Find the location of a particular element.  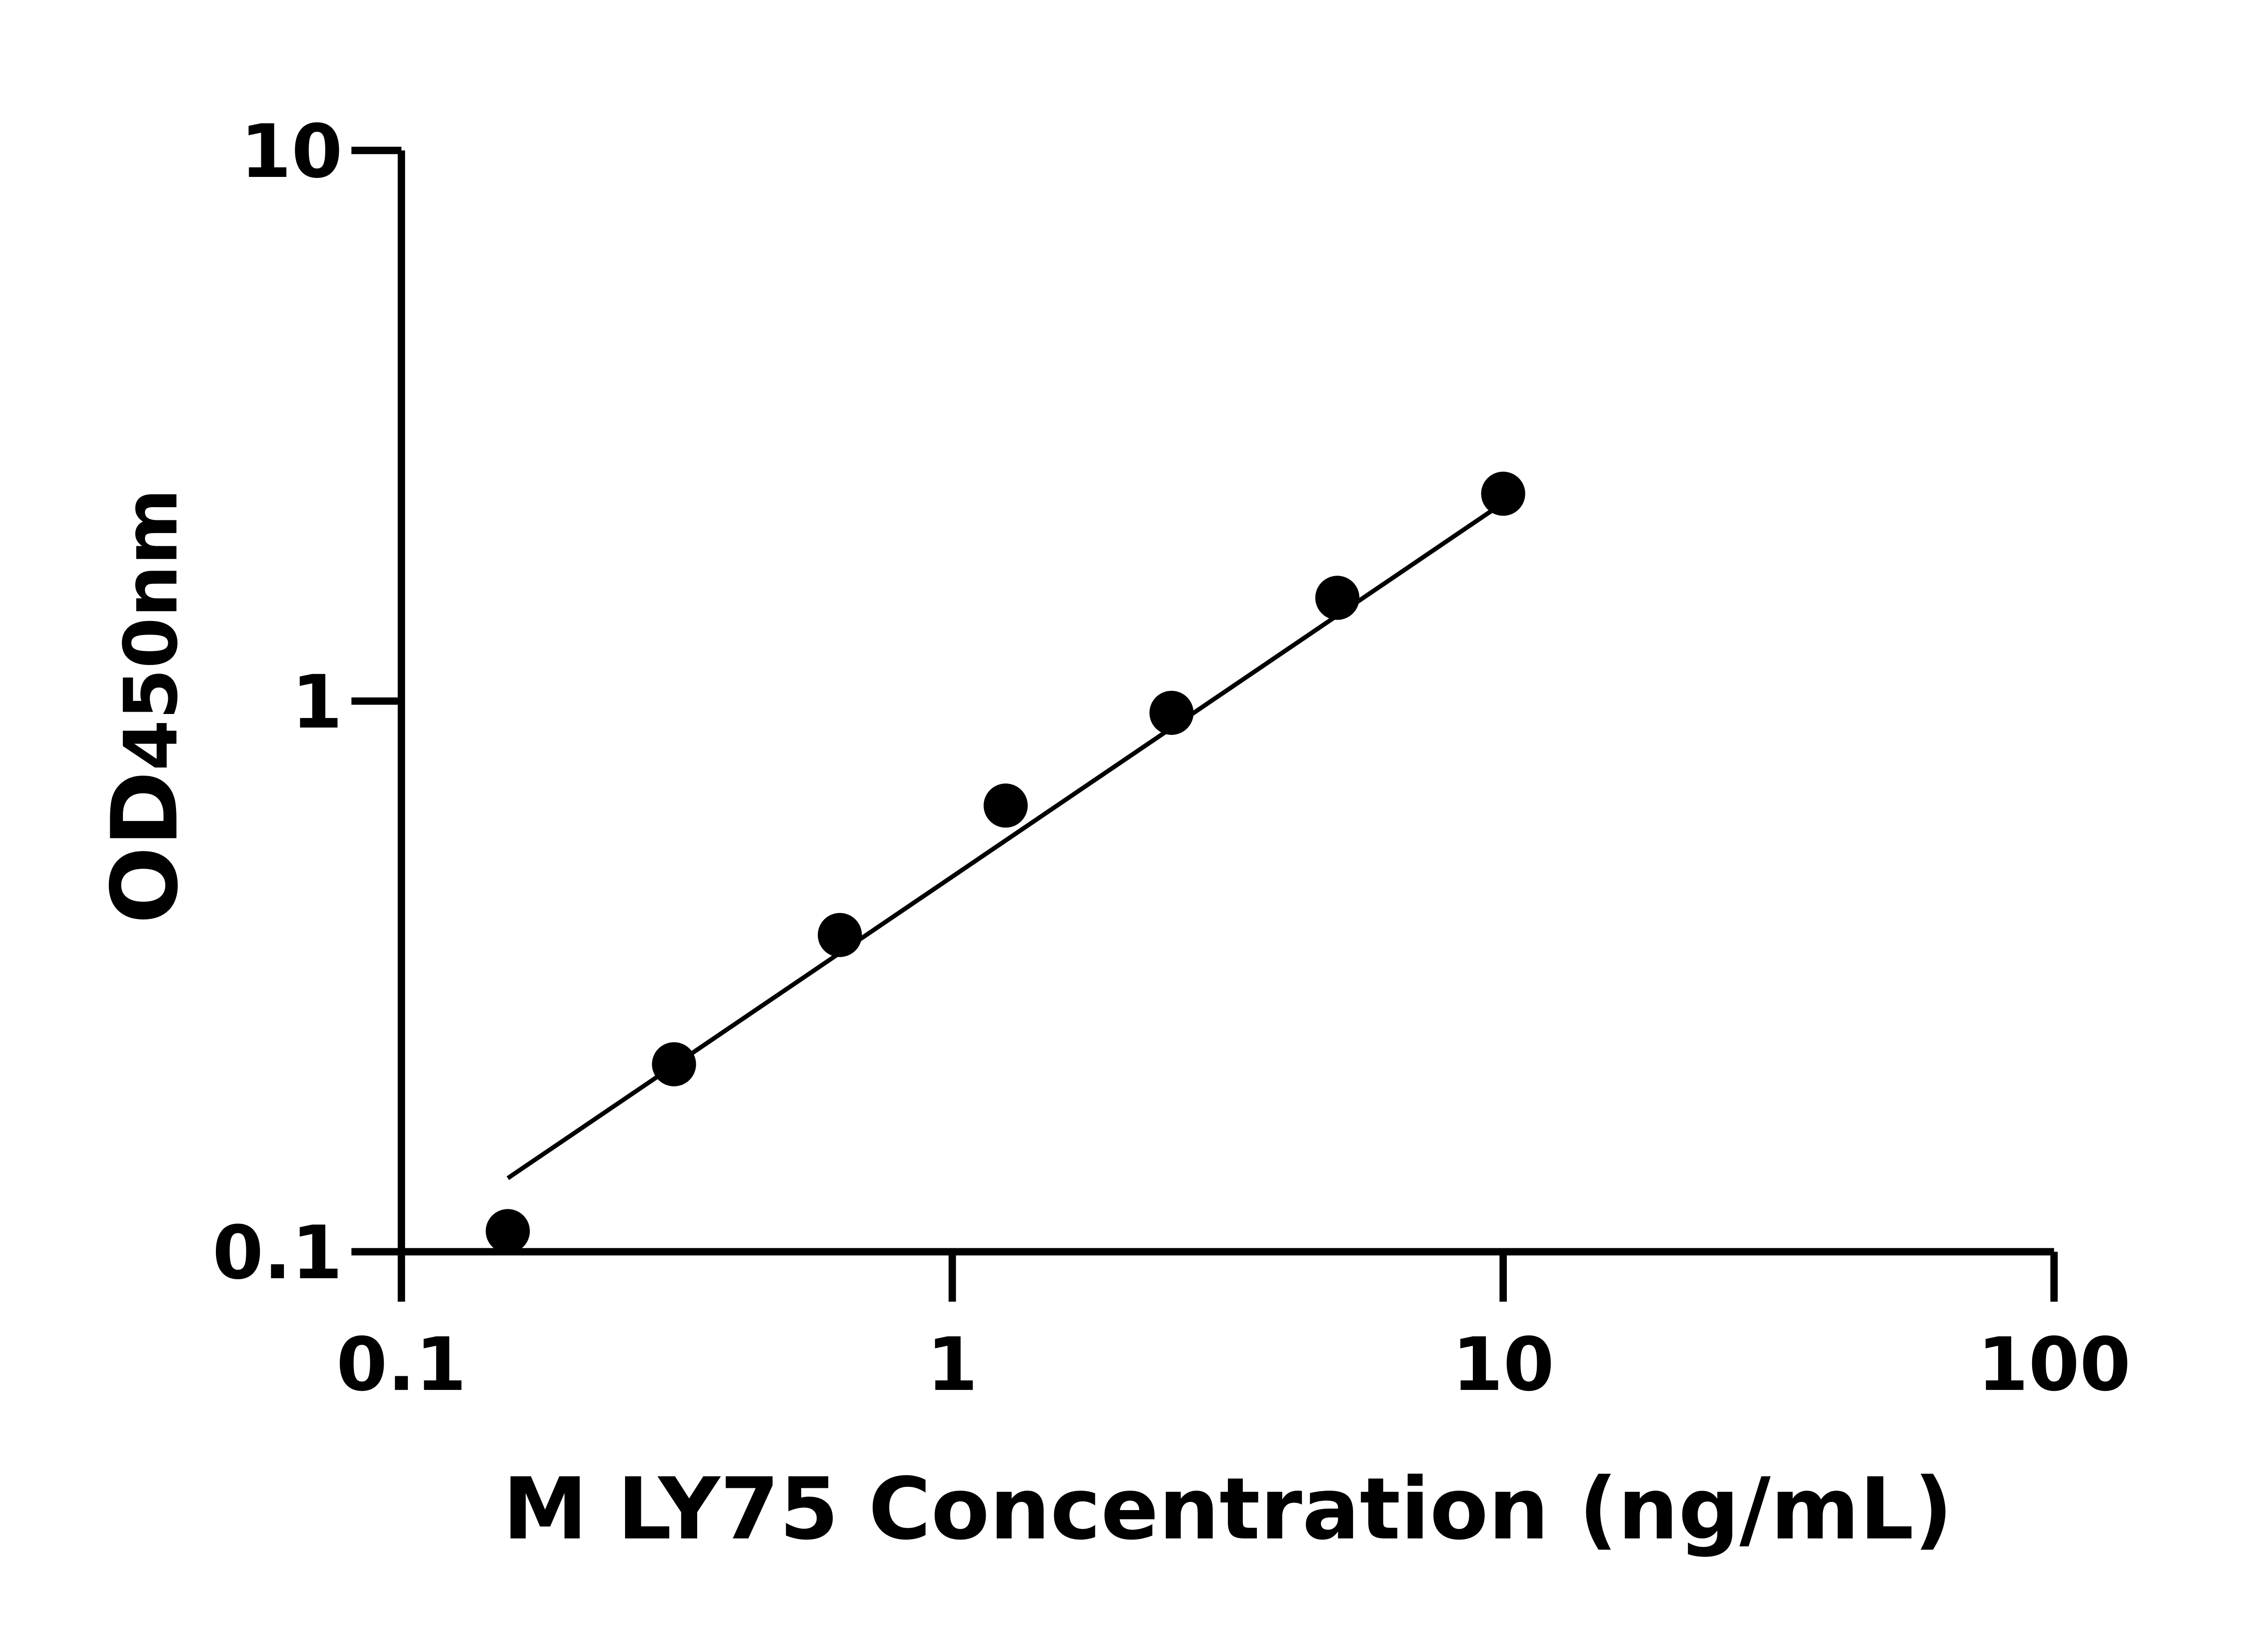

y-tick-label: 1 is located at coordinates (317, 702).